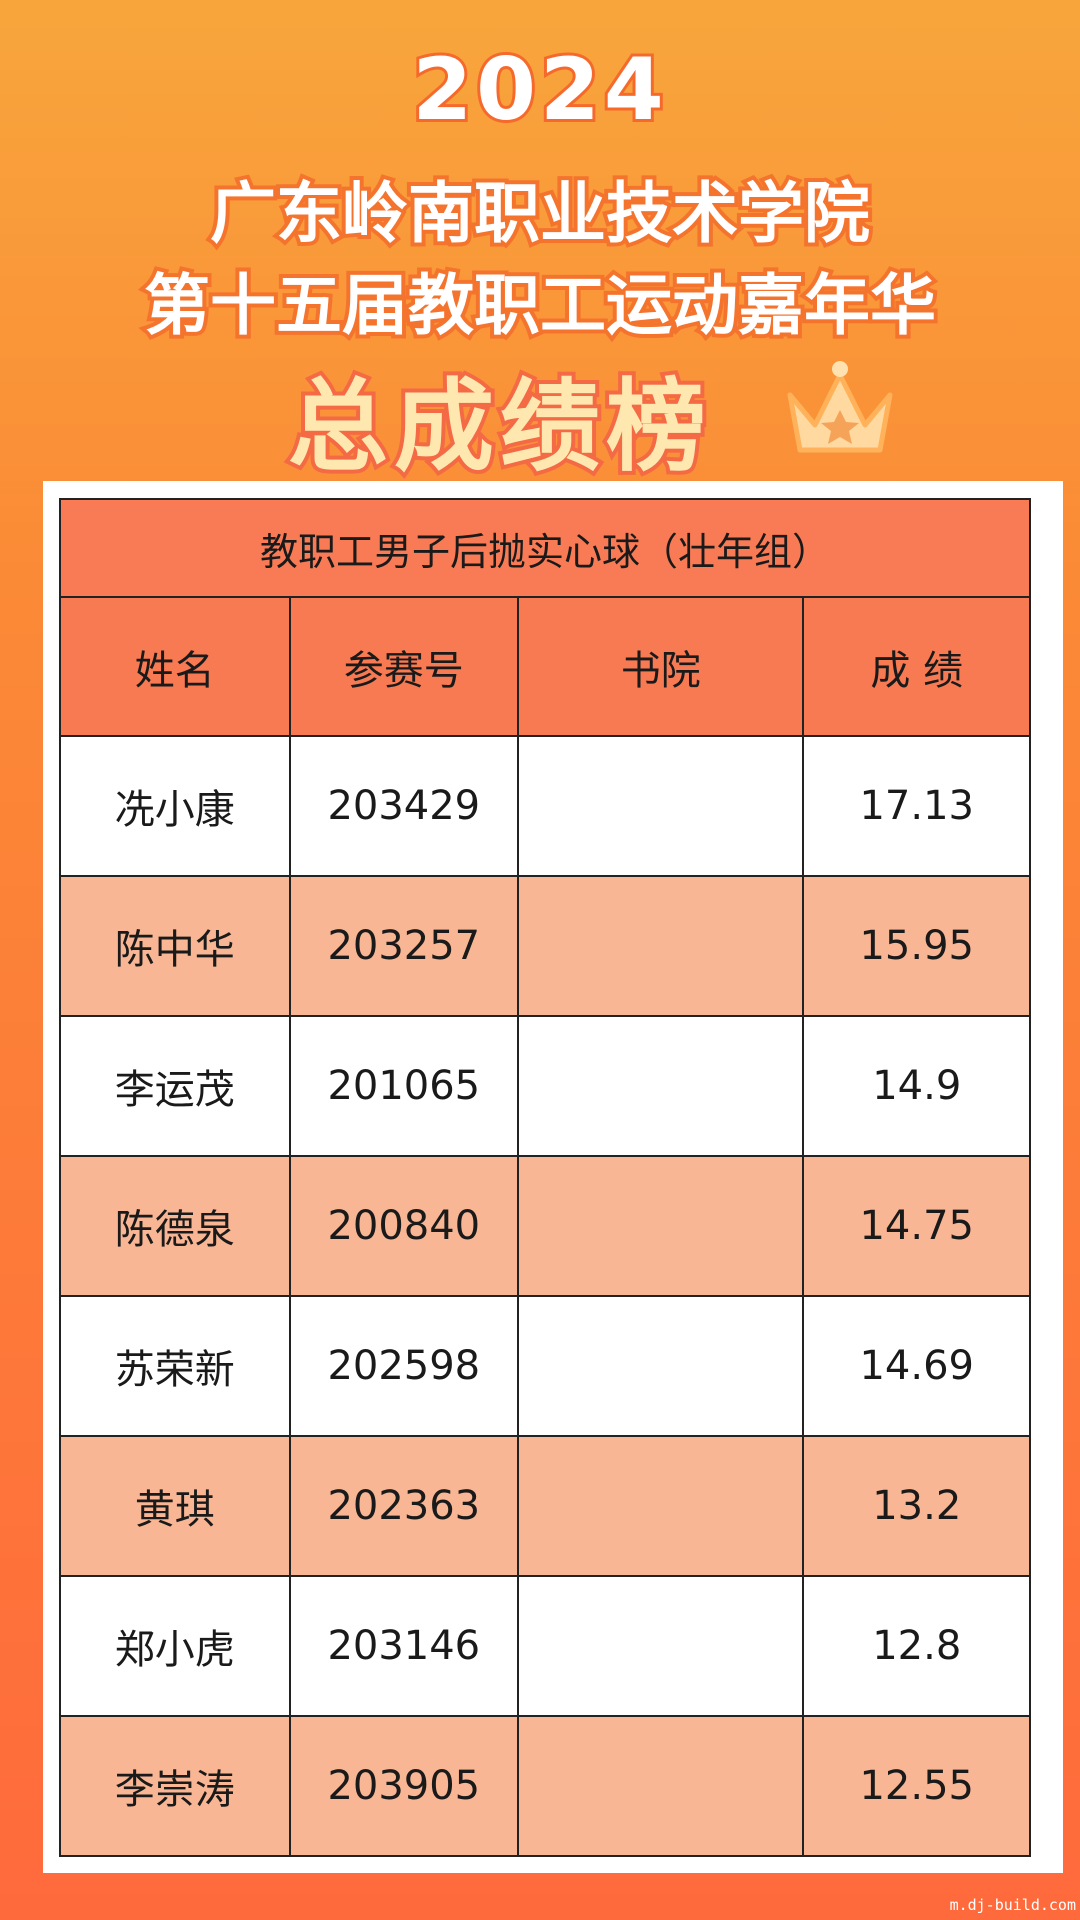 The height and width of the screenshot is (1920, 1080). I want to click on data-row: 李运茂 201065 14.9, so click(545, 1087).